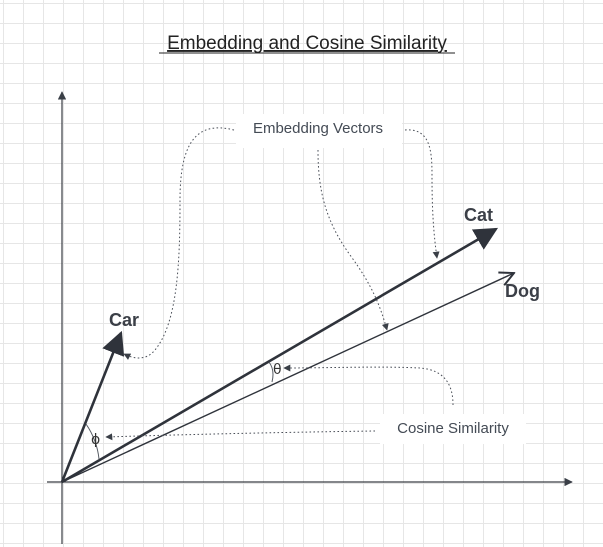 The width and height of the screenshot is (603, 547). Describe the element at coordinates (368, 385) in the screenshot. I see `connector-to-theta` at that location.